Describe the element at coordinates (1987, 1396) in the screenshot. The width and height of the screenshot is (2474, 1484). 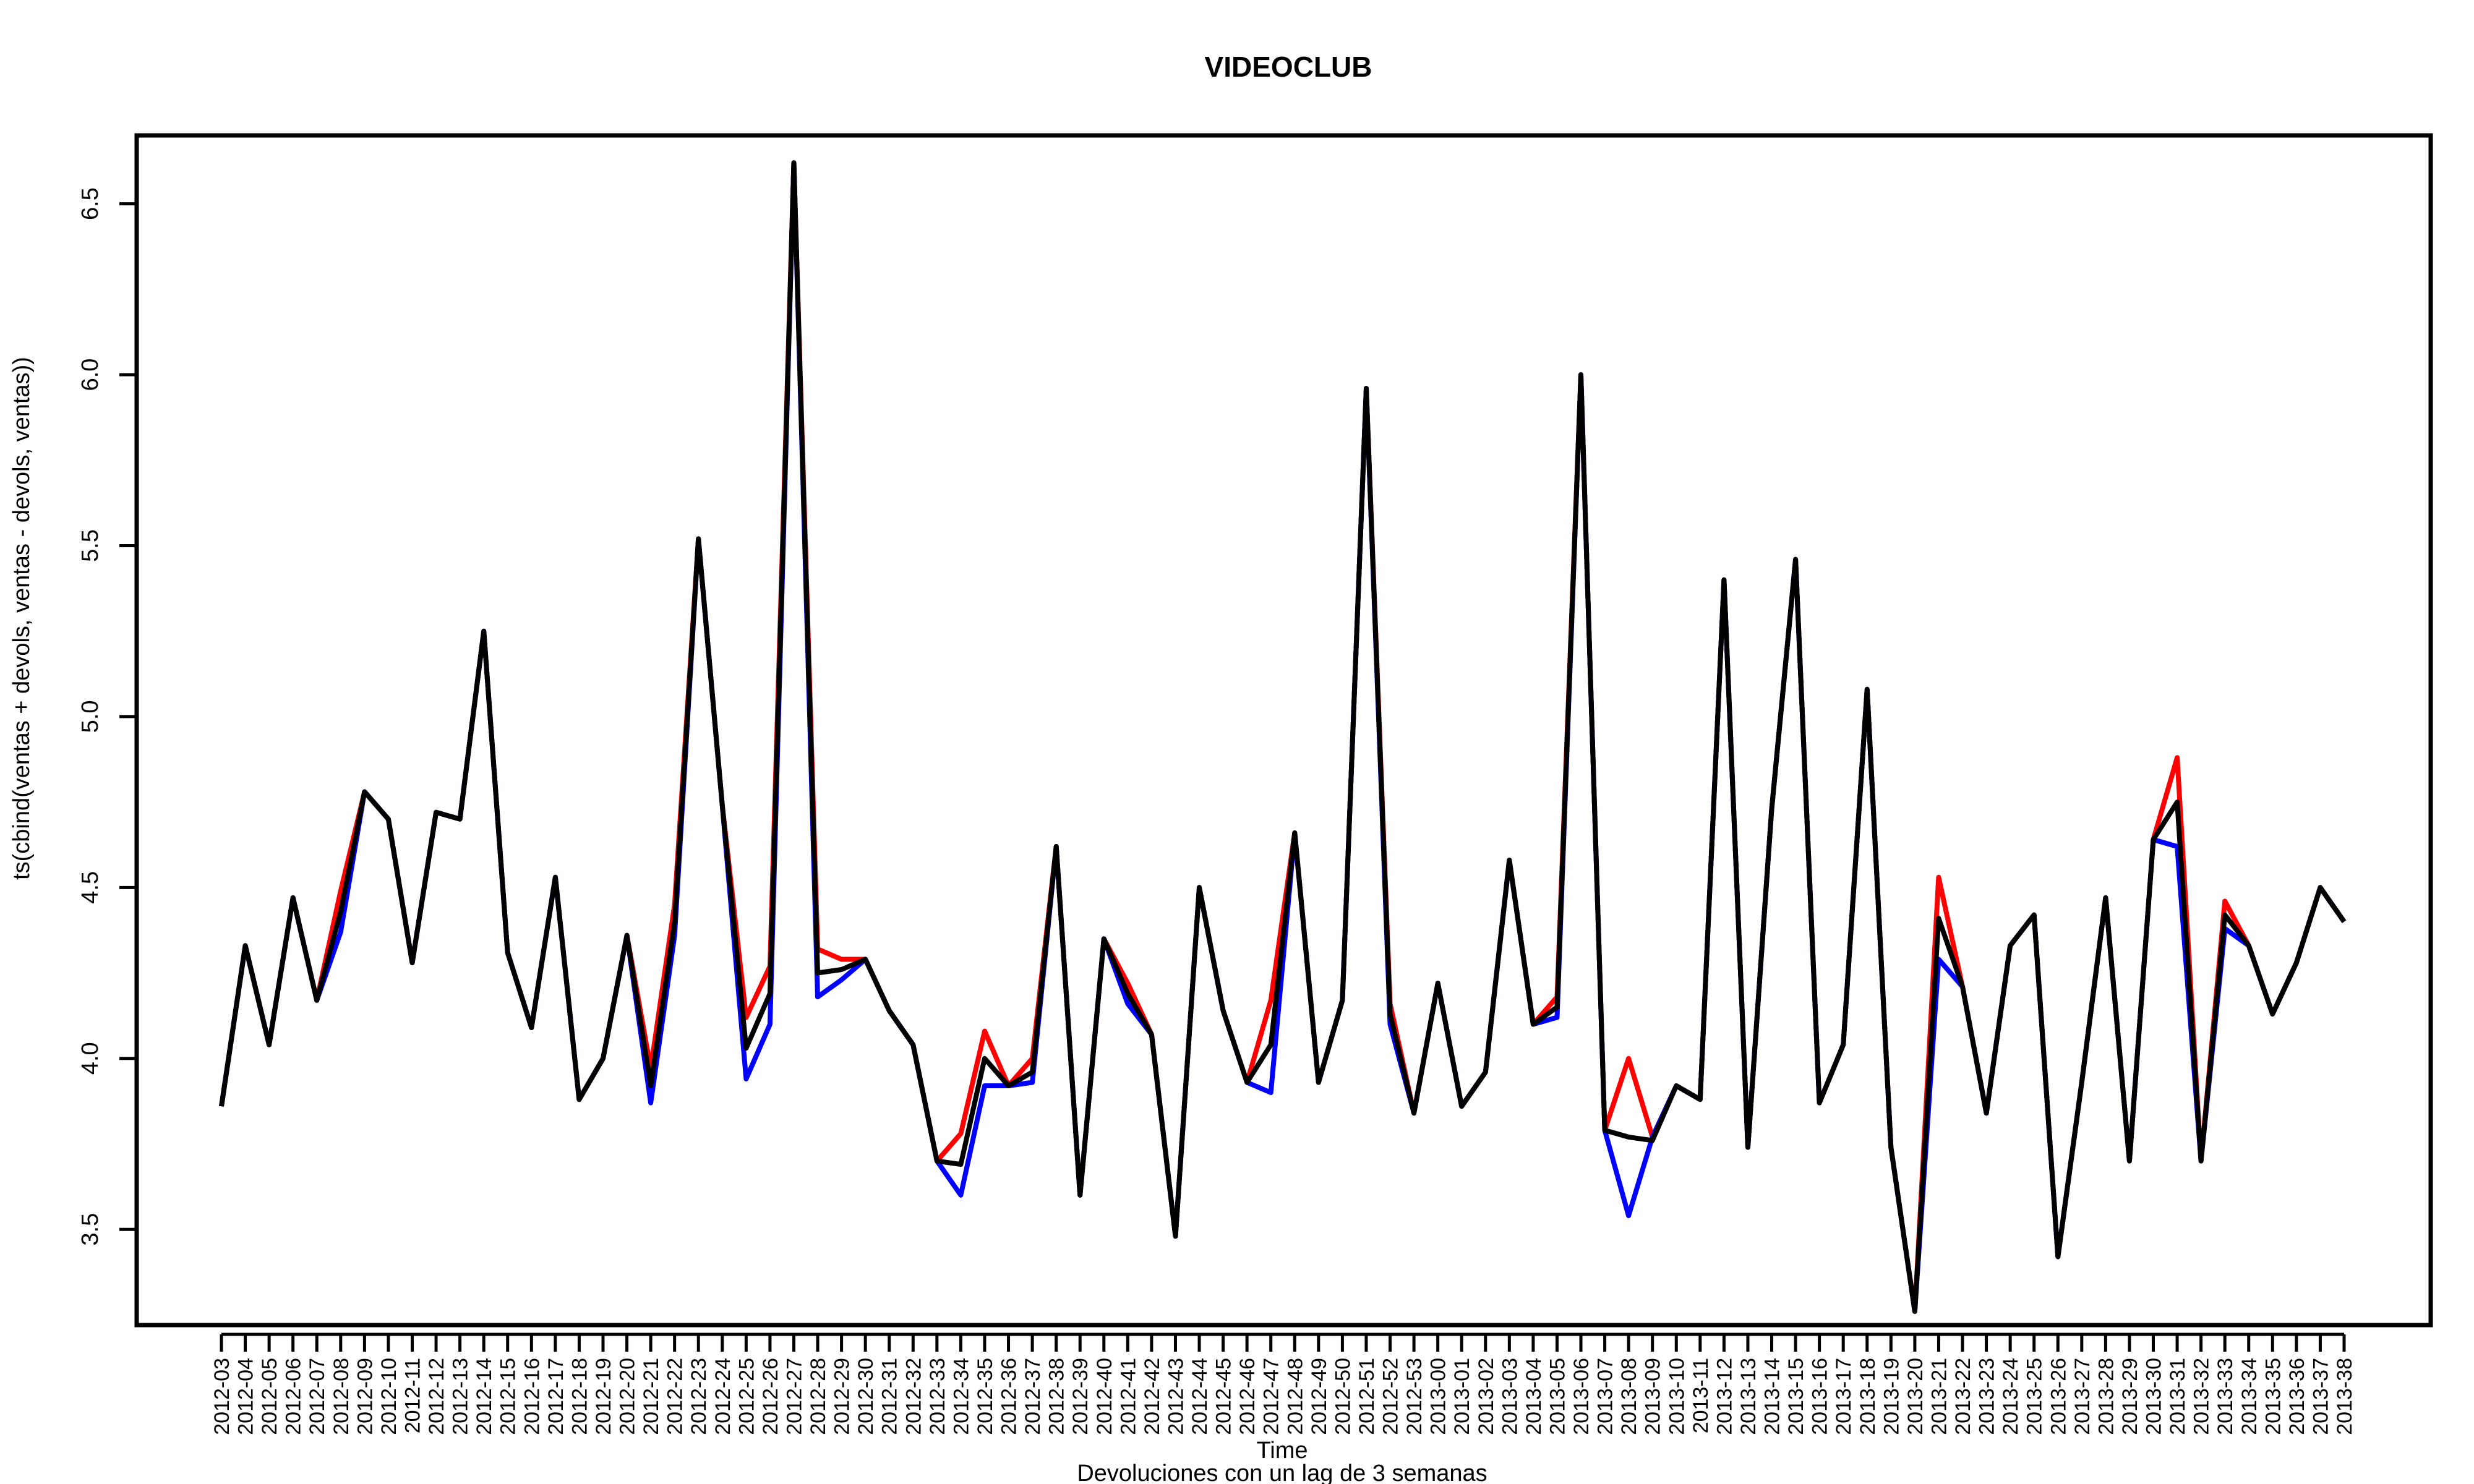
I see `x-tick-label: 2013-23` at that location.